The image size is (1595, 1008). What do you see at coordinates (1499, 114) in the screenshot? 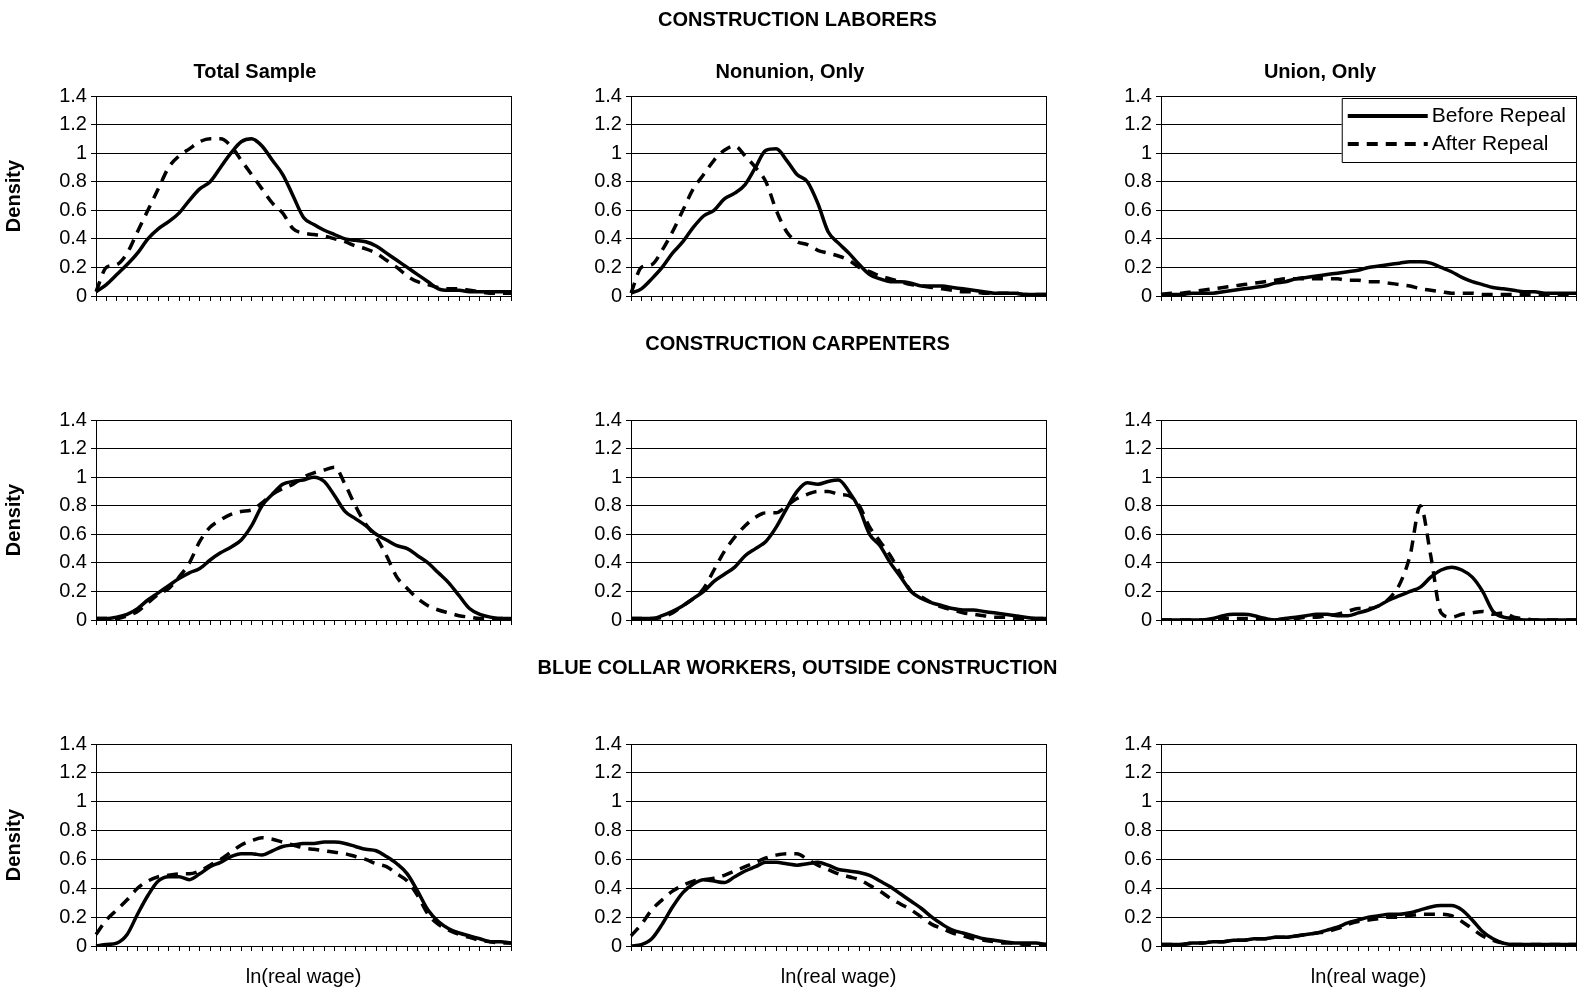
I see `legend-label: Before Repeal` at bounding box center [1499, 114].